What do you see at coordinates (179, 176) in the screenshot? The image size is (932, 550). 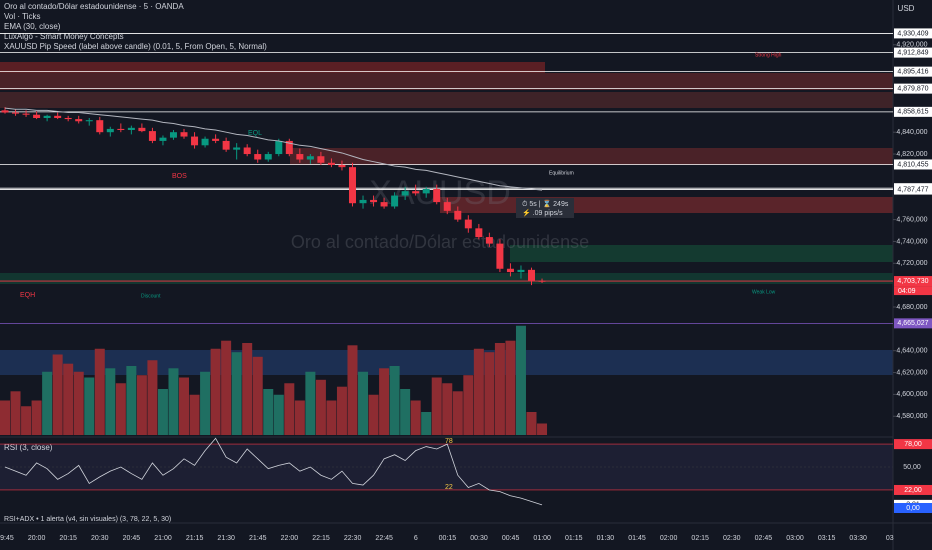 I see `annotation: BOS` at bounding box center [179, 176].